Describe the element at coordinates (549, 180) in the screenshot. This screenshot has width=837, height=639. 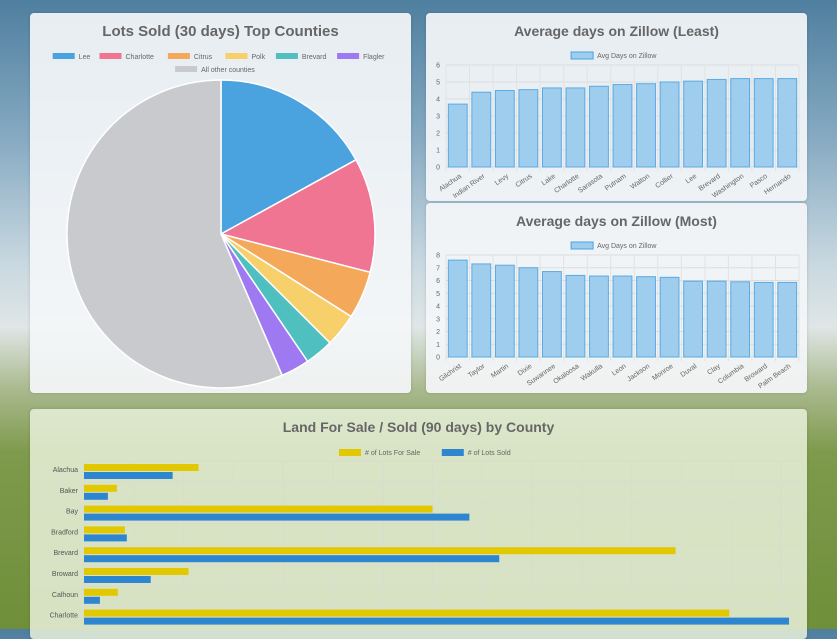
I see `least-x-tick-label: Lake` at that location.